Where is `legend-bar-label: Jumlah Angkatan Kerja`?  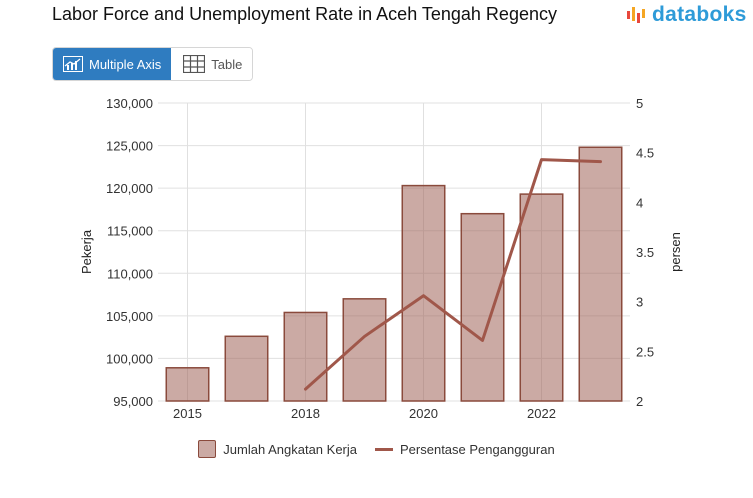 legend-bar-label: Jumlah Angkatan Kerja is located at coordinates (290, 449).